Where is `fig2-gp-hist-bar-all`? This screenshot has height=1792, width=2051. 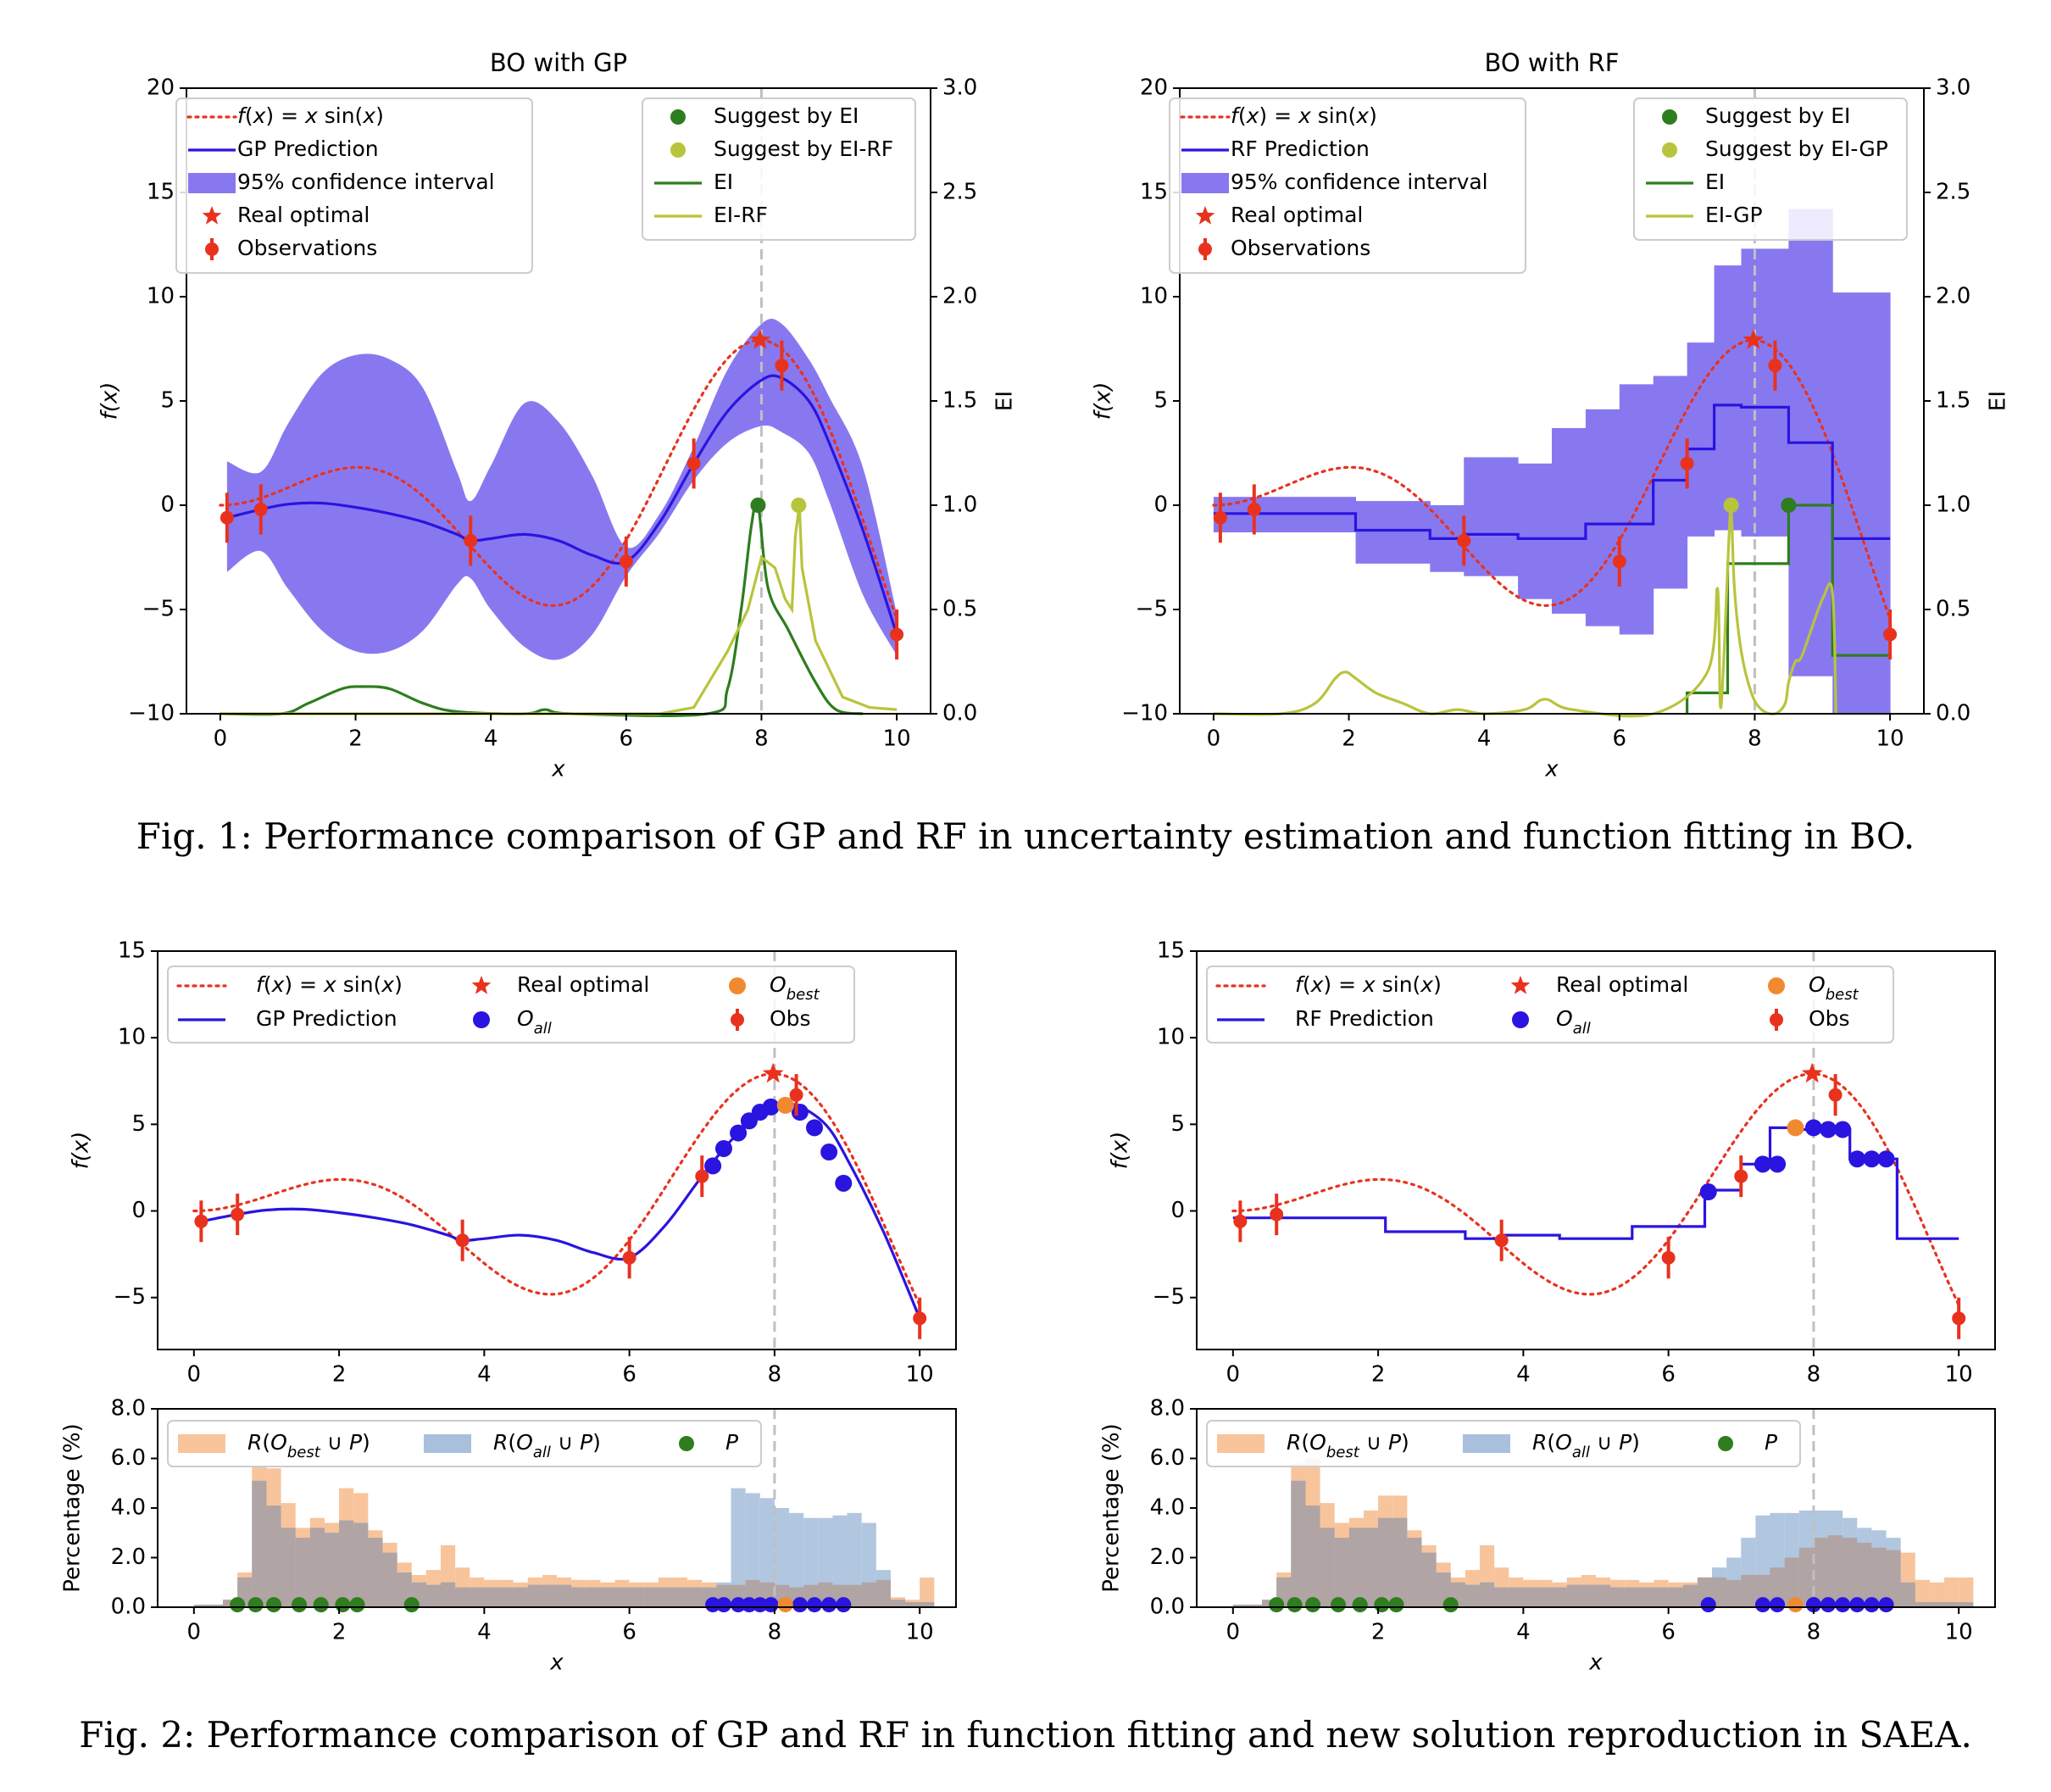
fig2-gp-hist-bar-all is located at coordinates (840, 1561).